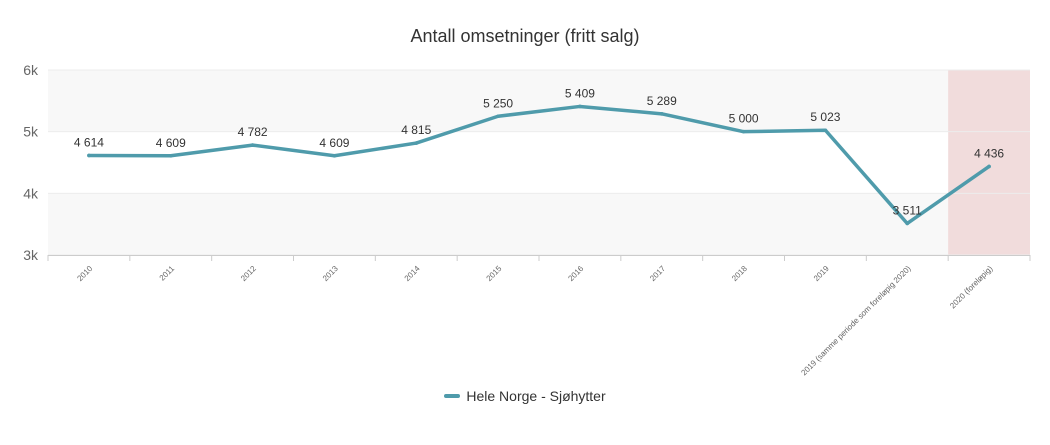  What do you see at coordinates (498, 103) in the screenshot?
I see `data-label: 5 250` at bounding box center [498, 103].